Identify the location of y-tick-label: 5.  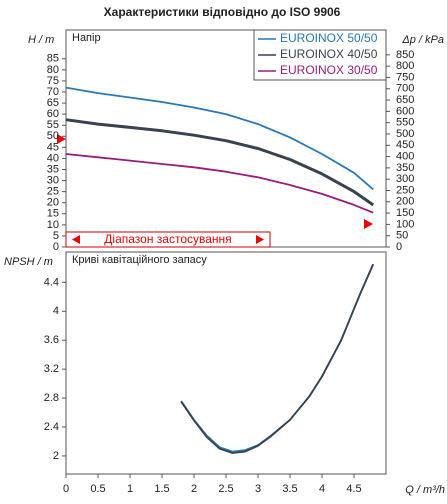
(56, 236).